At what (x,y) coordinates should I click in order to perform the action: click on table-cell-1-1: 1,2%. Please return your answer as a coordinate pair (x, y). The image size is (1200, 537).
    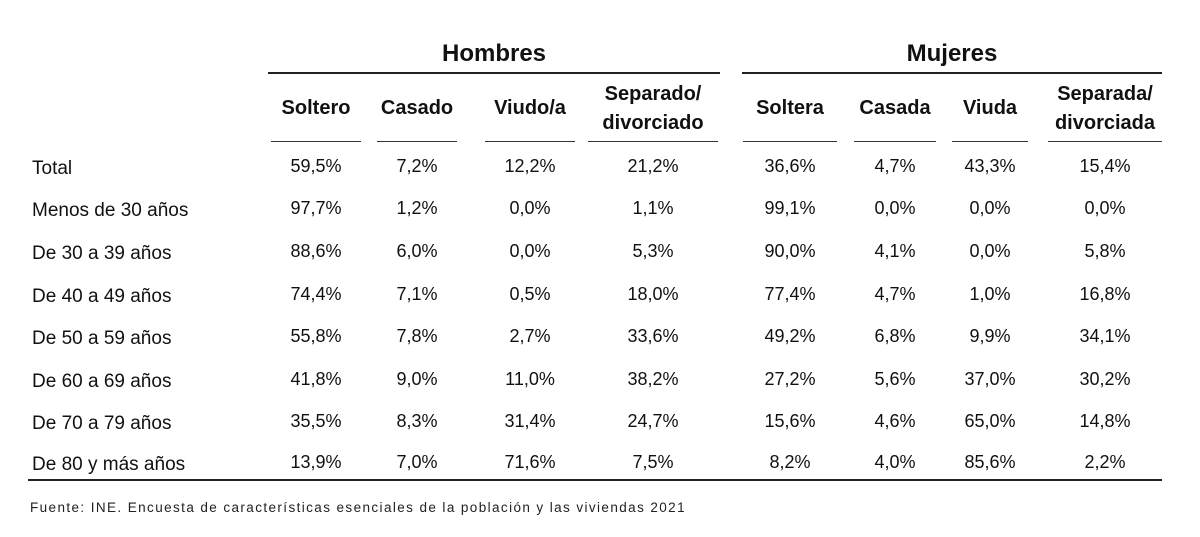
    Looking at the image, I should click on (417, 208).